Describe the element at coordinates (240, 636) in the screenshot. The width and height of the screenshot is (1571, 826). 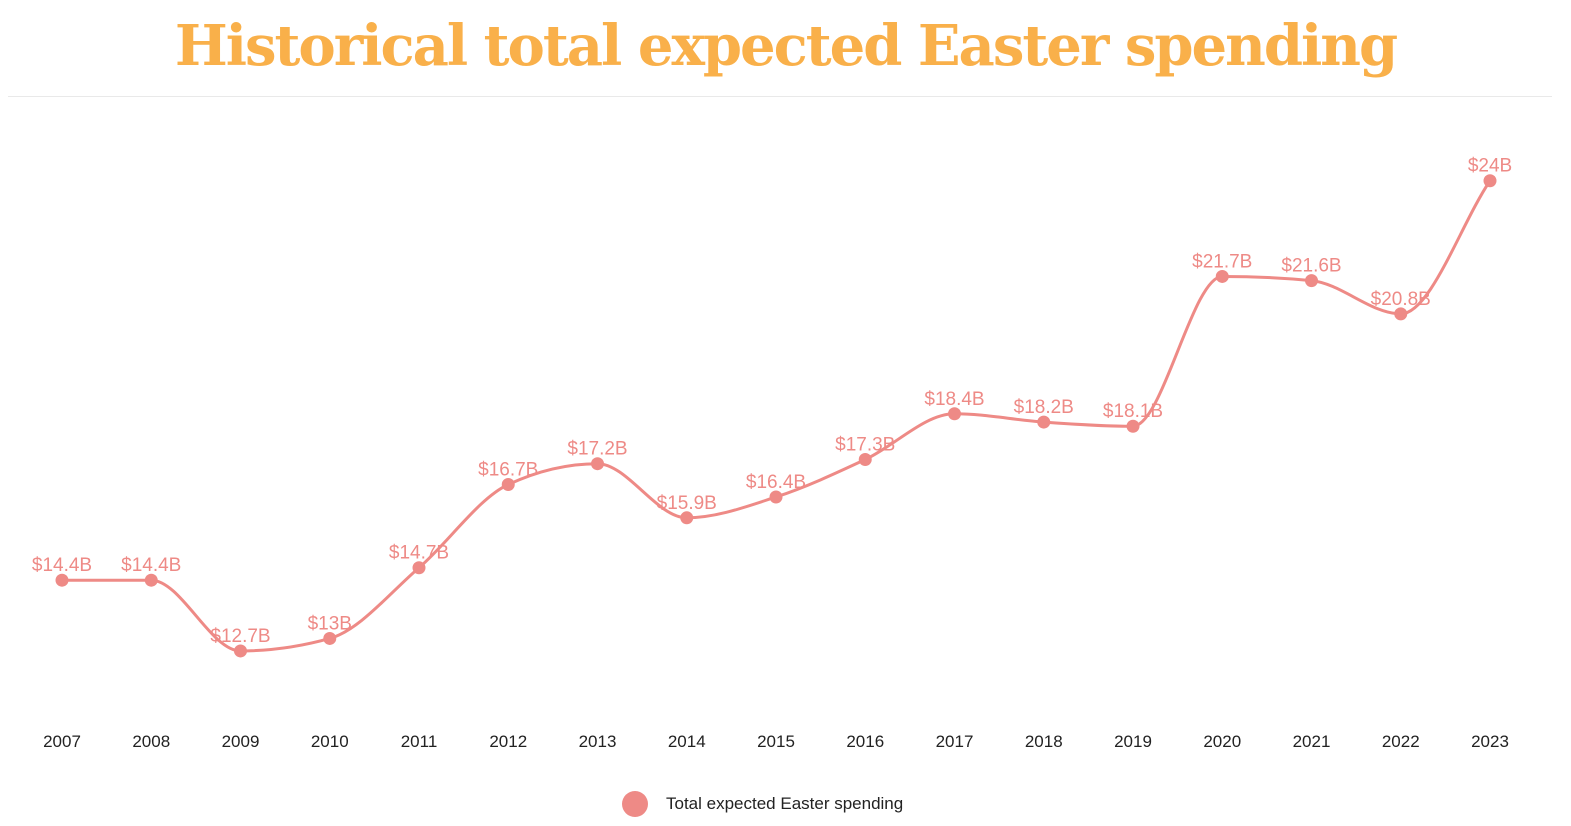
I see `data-label-2009: $12.7B` at that location.